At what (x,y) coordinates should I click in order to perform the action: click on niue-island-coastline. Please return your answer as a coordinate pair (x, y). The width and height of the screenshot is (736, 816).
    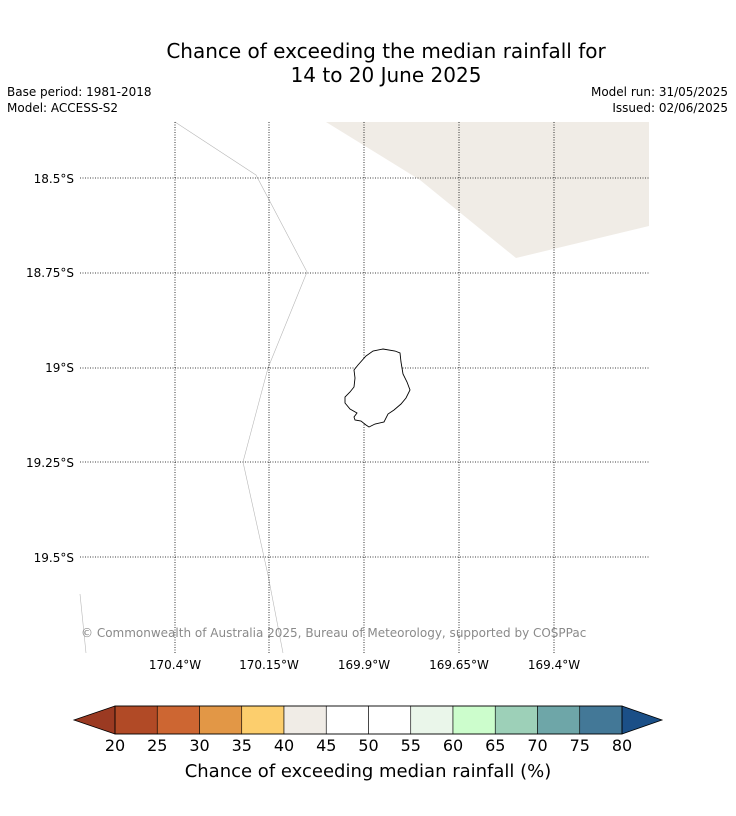
    Looking at the image, I should click on (377, 388).